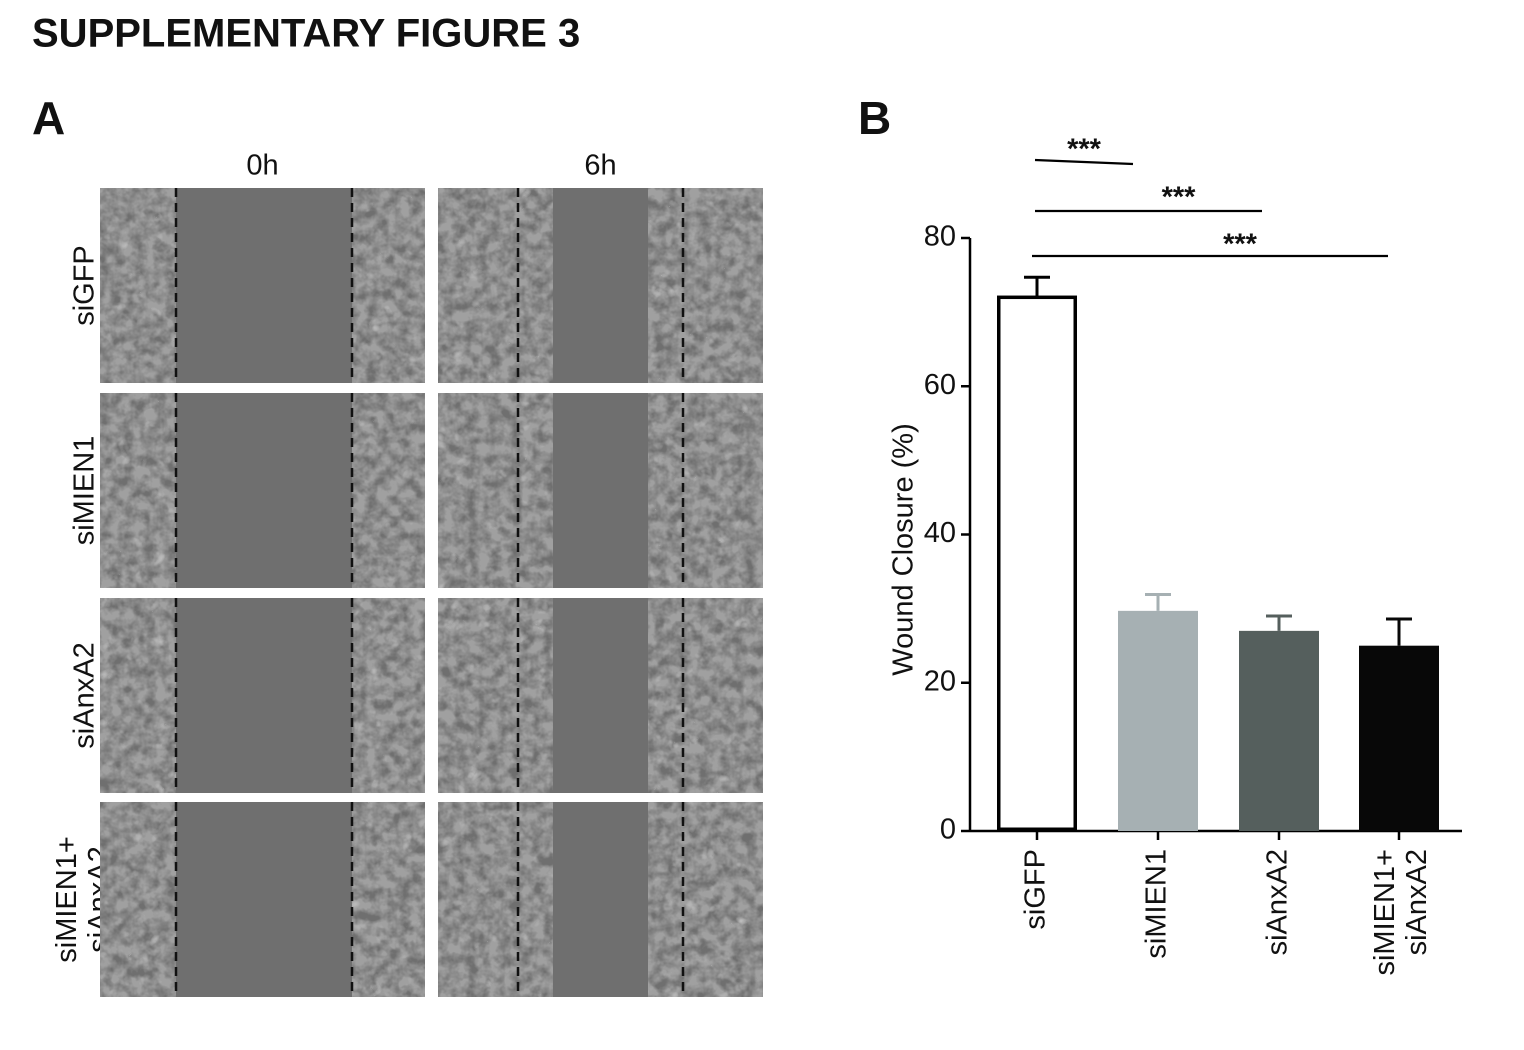  Describe the element at coordinates (262, 166) in the screenshot. I see `column-label: 0h` at that location.